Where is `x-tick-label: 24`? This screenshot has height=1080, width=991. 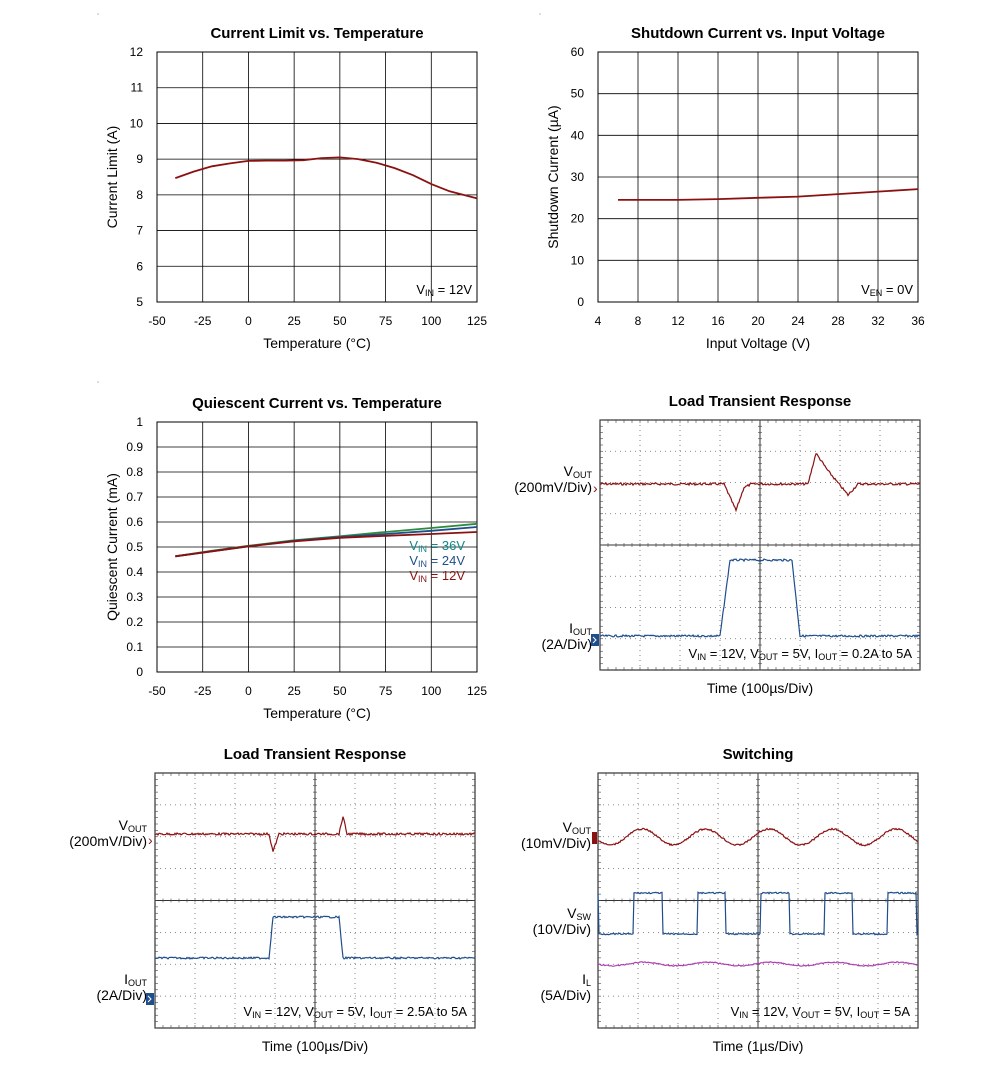
x-tick-label: 24 is located at coordinates (798, 321).